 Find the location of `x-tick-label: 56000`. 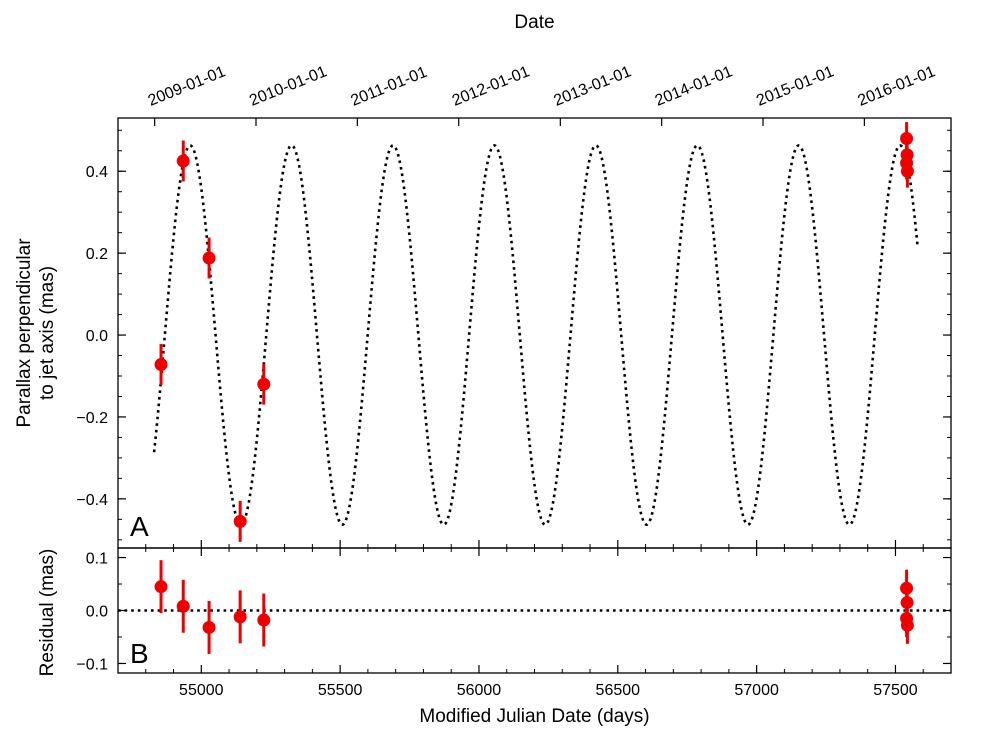

x-tick-label: 56000 is located at coordinates (479, 690).